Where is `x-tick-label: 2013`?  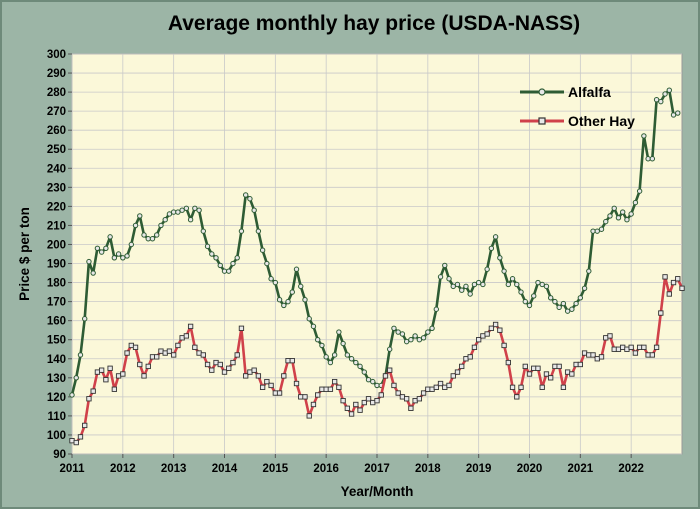
x-tick-label: 2013 is located at coordinates (174, 469).